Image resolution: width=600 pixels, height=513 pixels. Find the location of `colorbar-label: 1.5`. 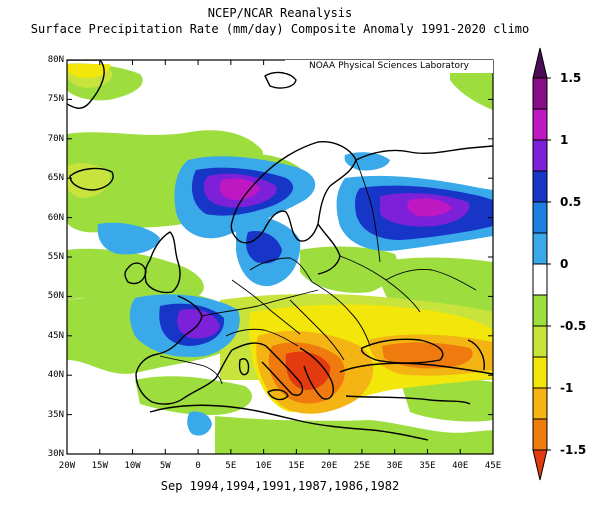

colorbar-label: 1.5 is located at coordinates (571, 78).